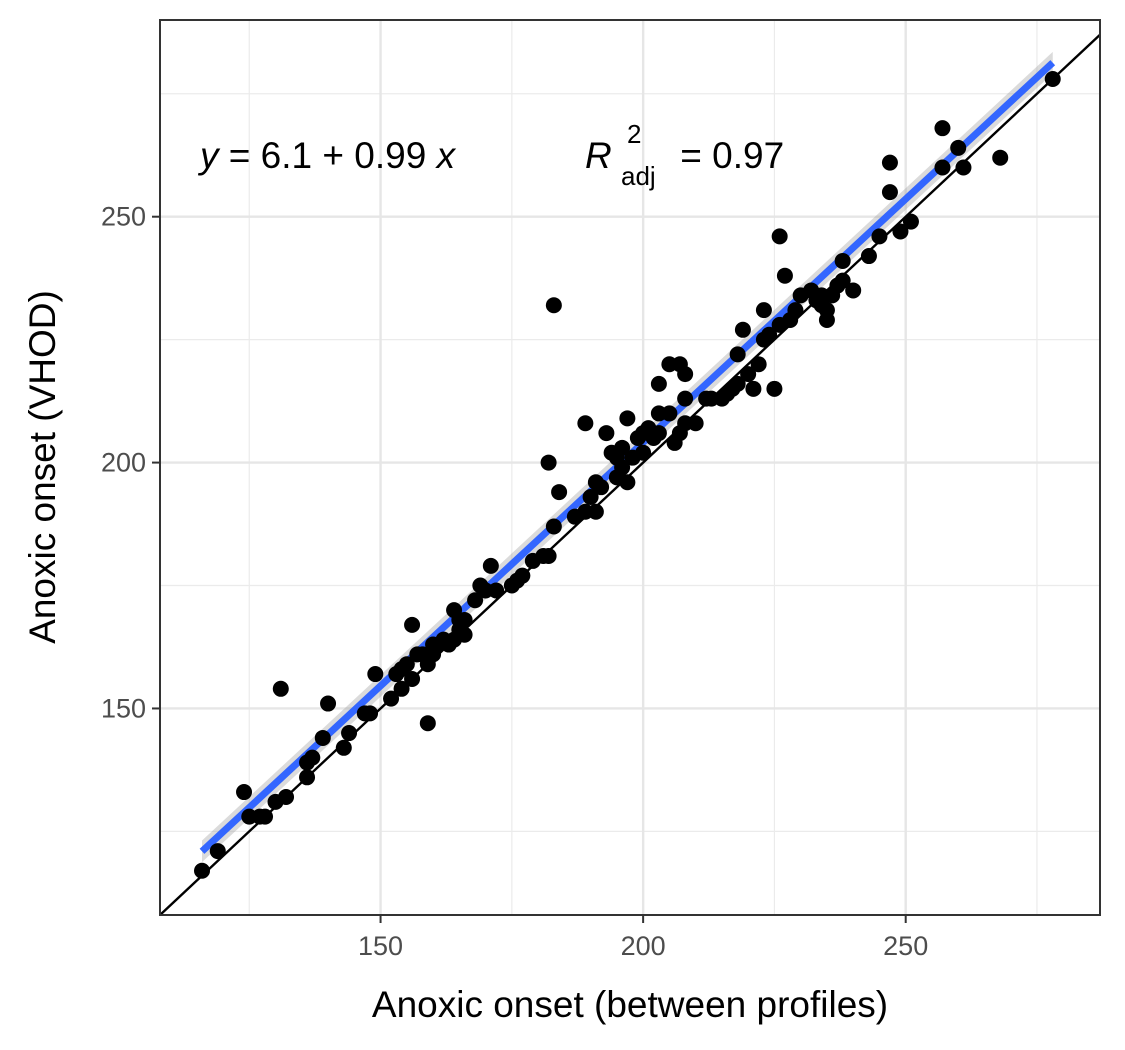  What do you see at coordinates (727, 155) in the screenshot?
I see `r2-value: = 0.97` at bounding box center [727, 155].